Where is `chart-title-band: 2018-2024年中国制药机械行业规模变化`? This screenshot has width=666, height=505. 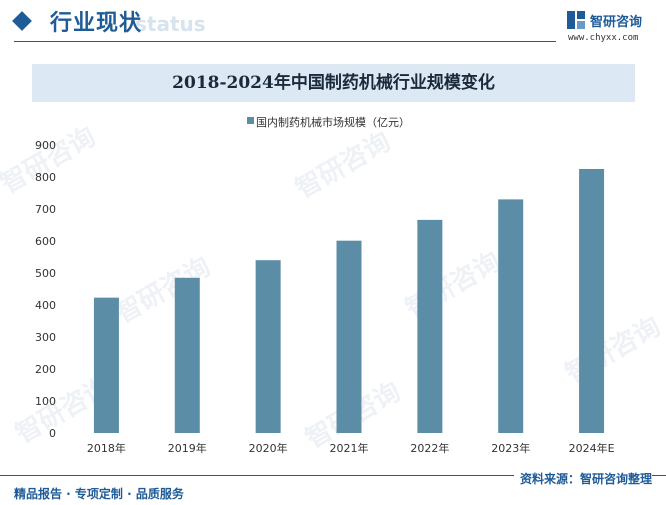 chart-title-band: 2018-2024年中国制药机械行业规模变化 is located at coordinates (333, 83).